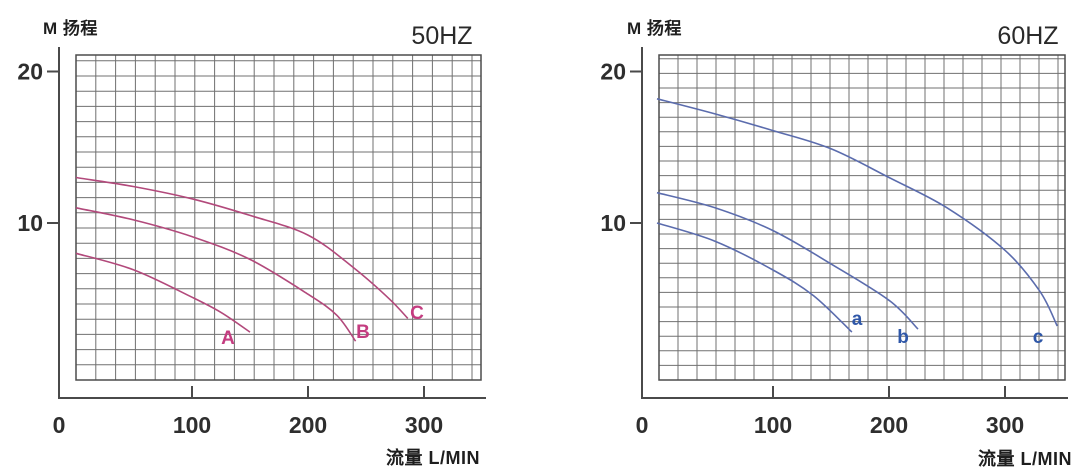  Describe the element at coordinates (857, 319) in the screenshot. I see `curve-label-a: a` at that location.